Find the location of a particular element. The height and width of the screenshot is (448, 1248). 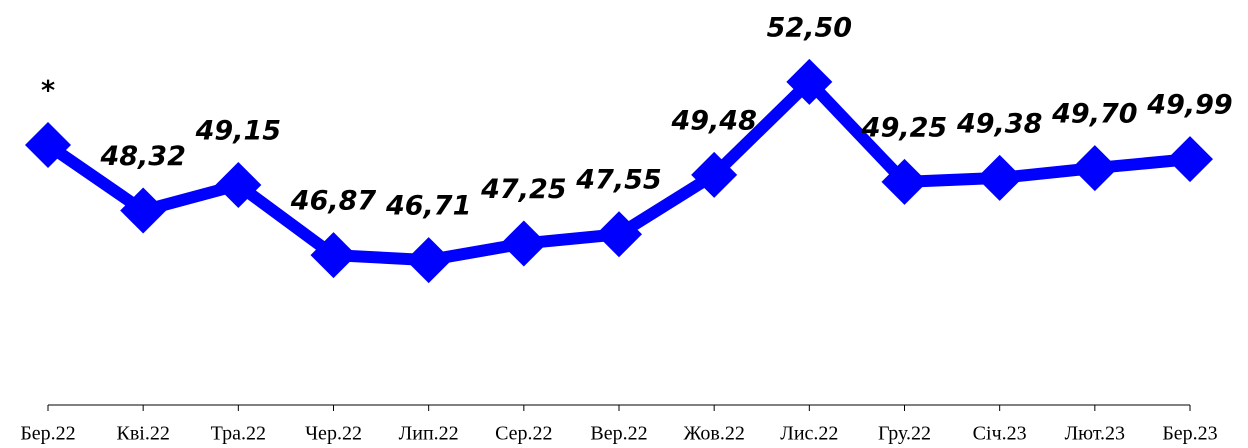

data-label: 48,32 is located at coordinates (142, 156).